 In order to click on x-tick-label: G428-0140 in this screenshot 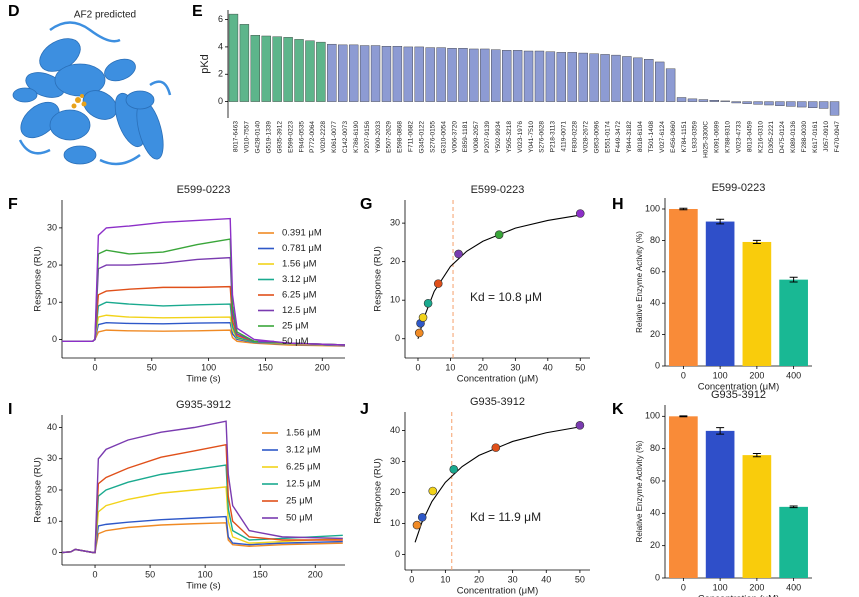, I will do `click(258, 137)`.